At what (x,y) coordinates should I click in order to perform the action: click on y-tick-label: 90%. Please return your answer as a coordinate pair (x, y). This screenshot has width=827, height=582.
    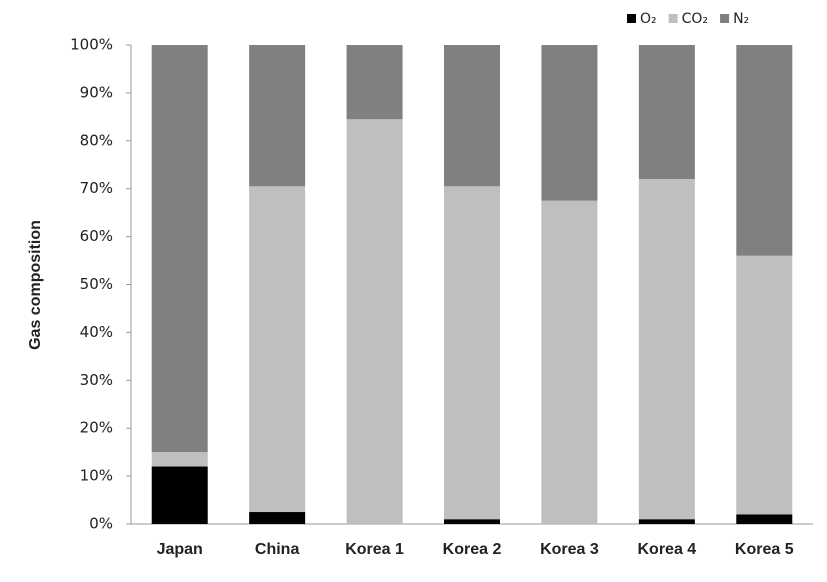
    Looking at the image, I should click on (96, 92).